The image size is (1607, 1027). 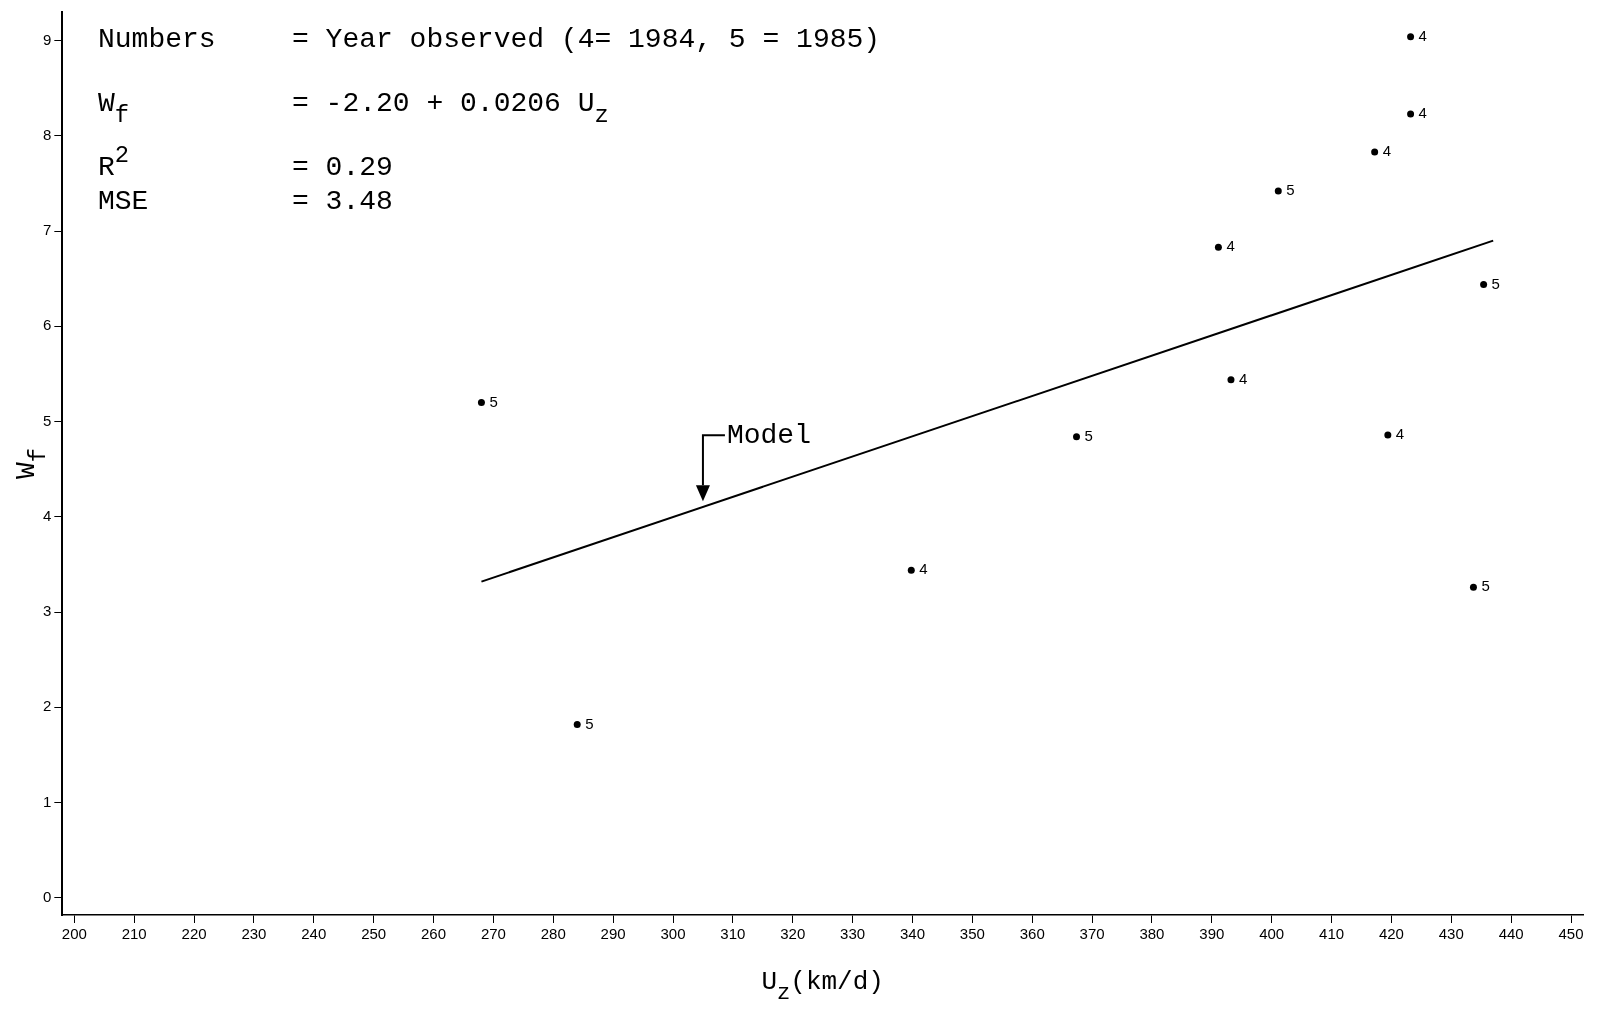 I want to click on x-tick-label: 230, so click(x=254, y=934).